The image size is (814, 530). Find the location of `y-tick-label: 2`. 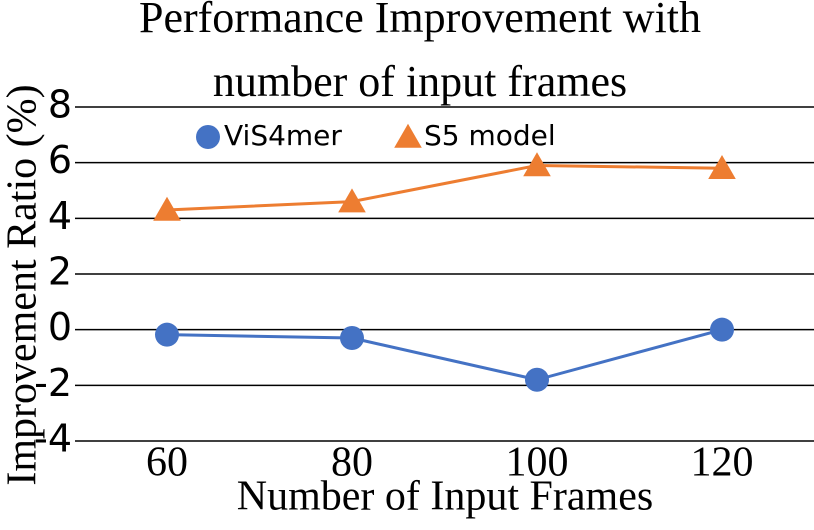

y-tick-label: 2 is located at coordinates (60, 272).